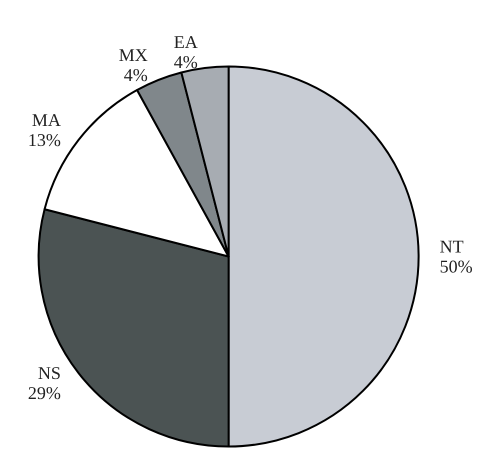  Describe the element at coordinates (44, 392) in the screenshot. I see `data-label: 29%` at that location.